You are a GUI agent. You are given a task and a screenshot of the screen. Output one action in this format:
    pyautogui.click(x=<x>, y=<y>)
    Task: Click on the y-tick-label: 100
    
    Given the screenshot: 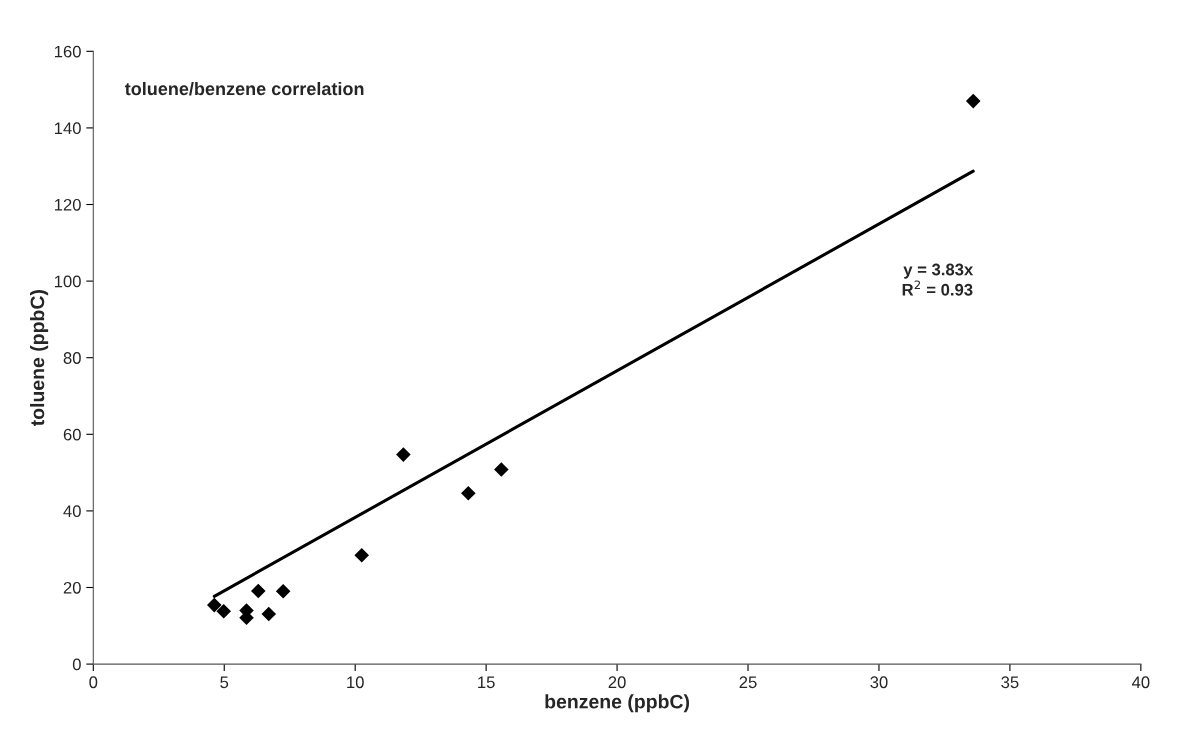 What is the action you would take?
    pyautogui.click(x=67, y=281)
    